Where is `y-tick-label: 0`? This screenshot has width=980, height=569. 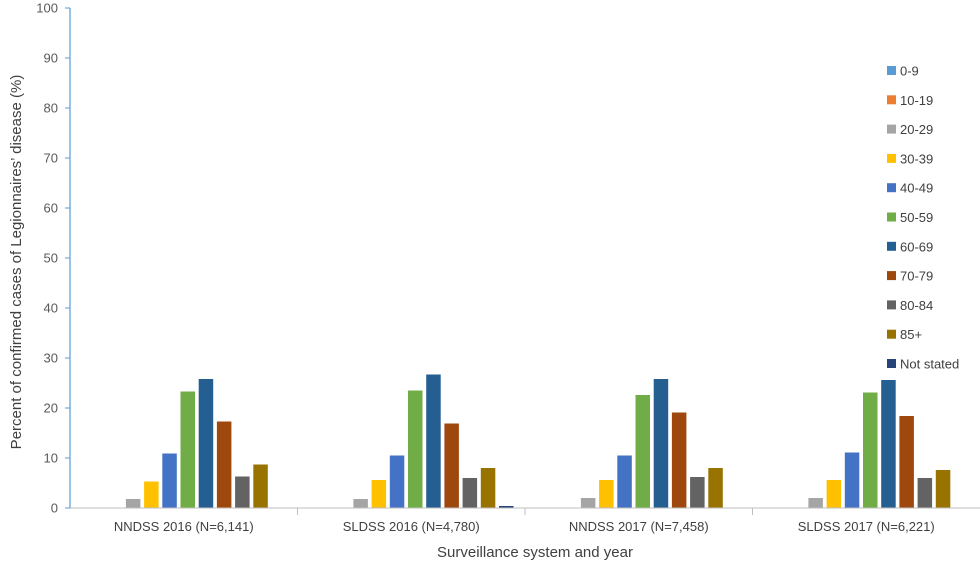 y-tick-label: 0 is located at coordinates (54, 508).